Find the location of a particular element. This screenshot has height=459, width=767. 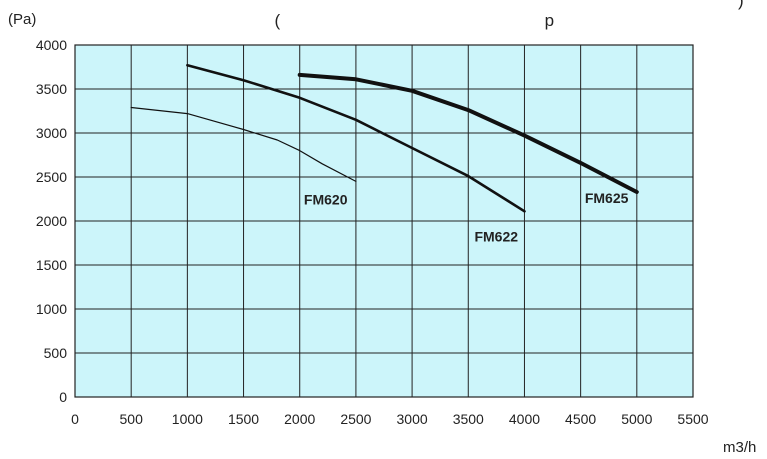

clipped-heading-fragment: ( p is located at coordinates (409, 15).